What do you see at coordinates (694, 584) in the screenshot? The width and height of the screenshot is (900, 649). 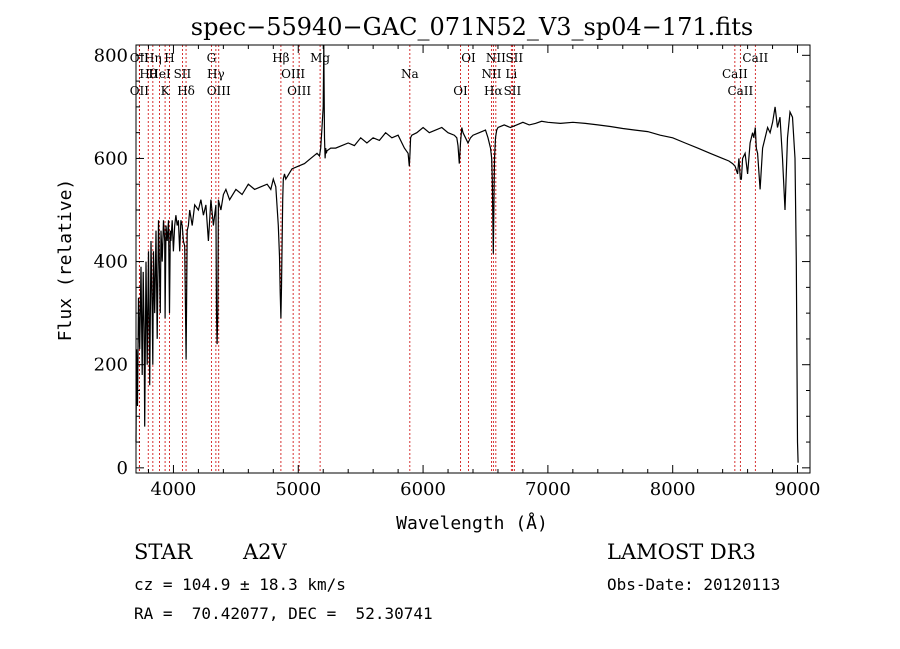 I see `observation-date: Obs-Date: 20120113` at bounding box center [694, 584].